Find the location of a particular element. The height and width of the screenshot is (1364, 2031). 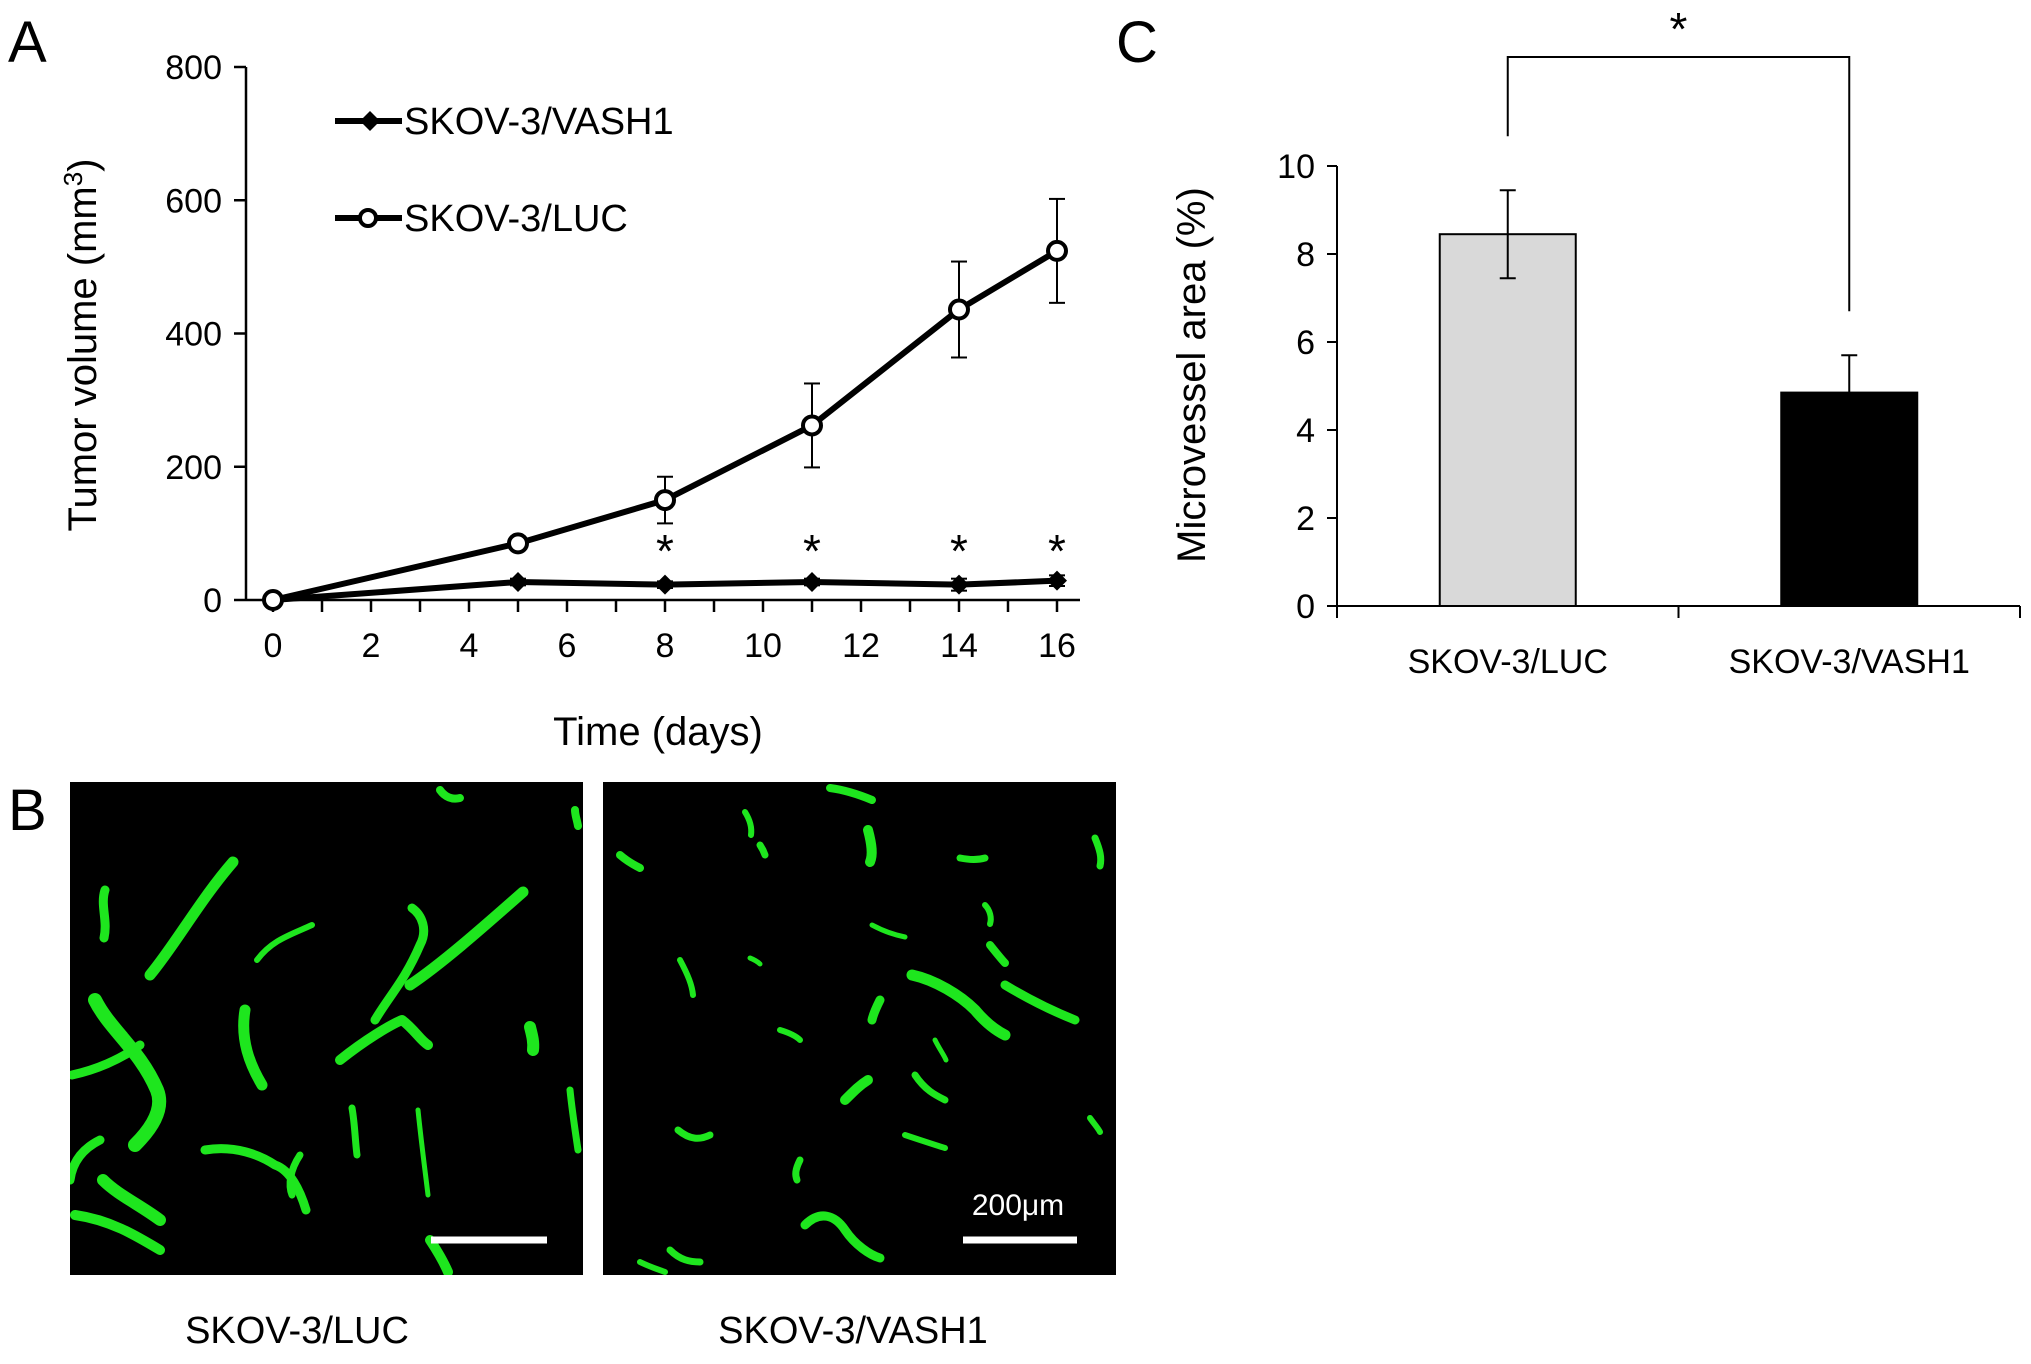

chart-c-error-bars is located at coordinates (1678, 310).